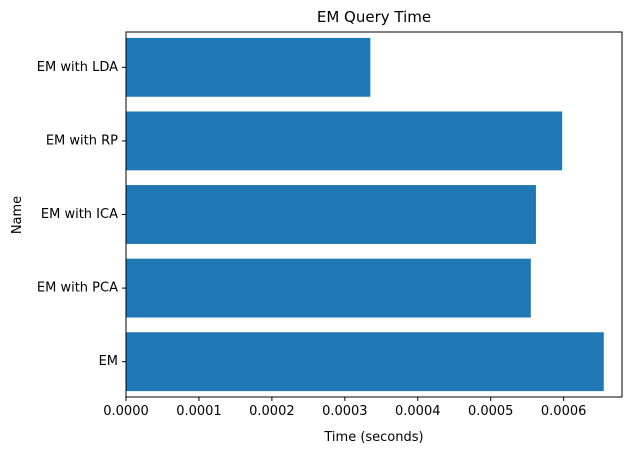 Image resolution: width=635 pixels, height=453 pixels. I want to click on x-tick-label: 0.0004, so click(418, 411).